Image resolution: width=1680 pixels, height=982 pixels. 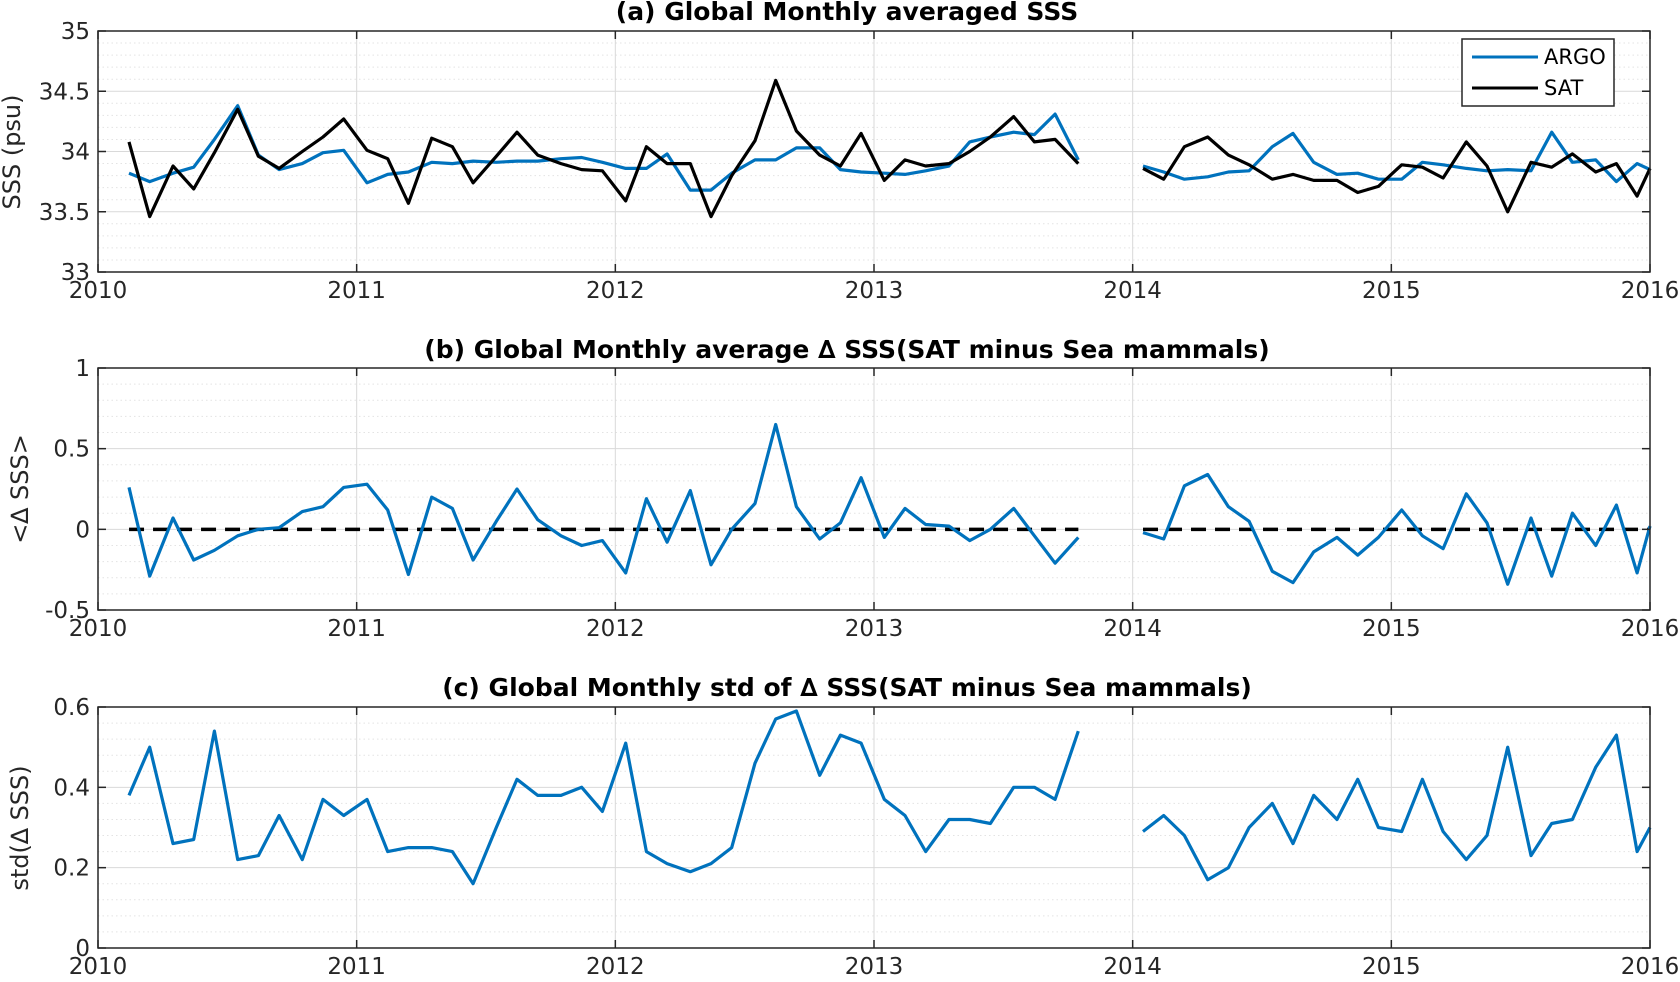 I want to click on y-tick-label: -0.5, so click(x=67, y=611).